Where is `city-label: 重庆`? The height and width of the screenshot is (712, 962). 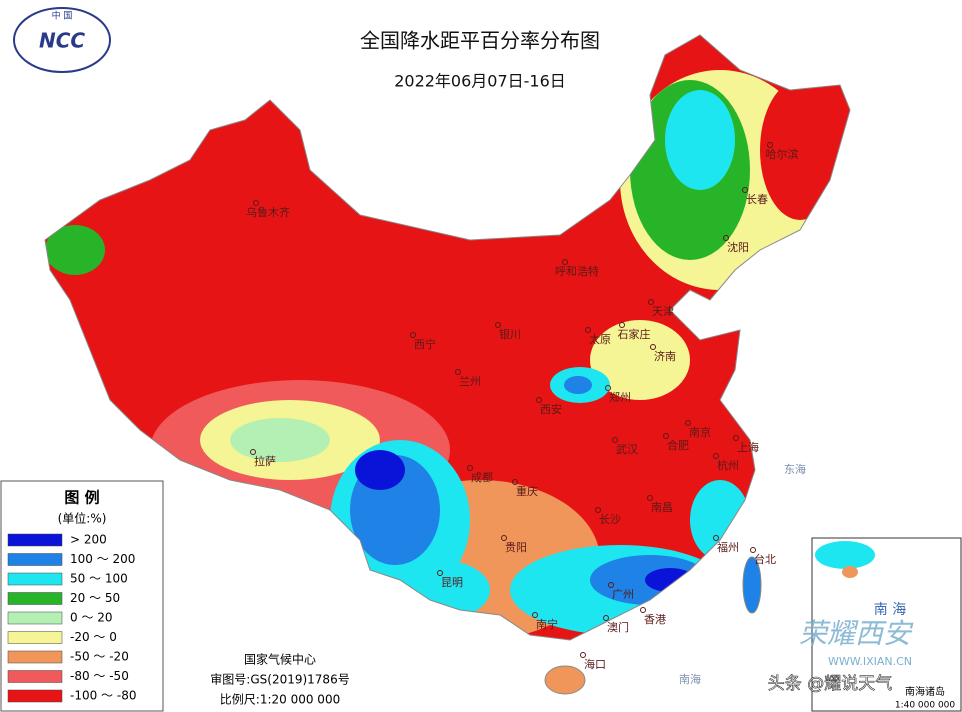
city-label: 重庆 is located at coordinates (527, 491).